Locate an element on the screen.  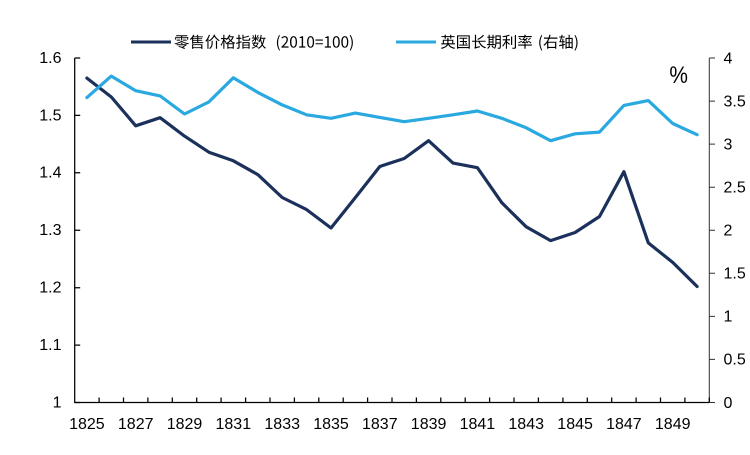
svg-text: 2 is located at coordinates (728, 231).